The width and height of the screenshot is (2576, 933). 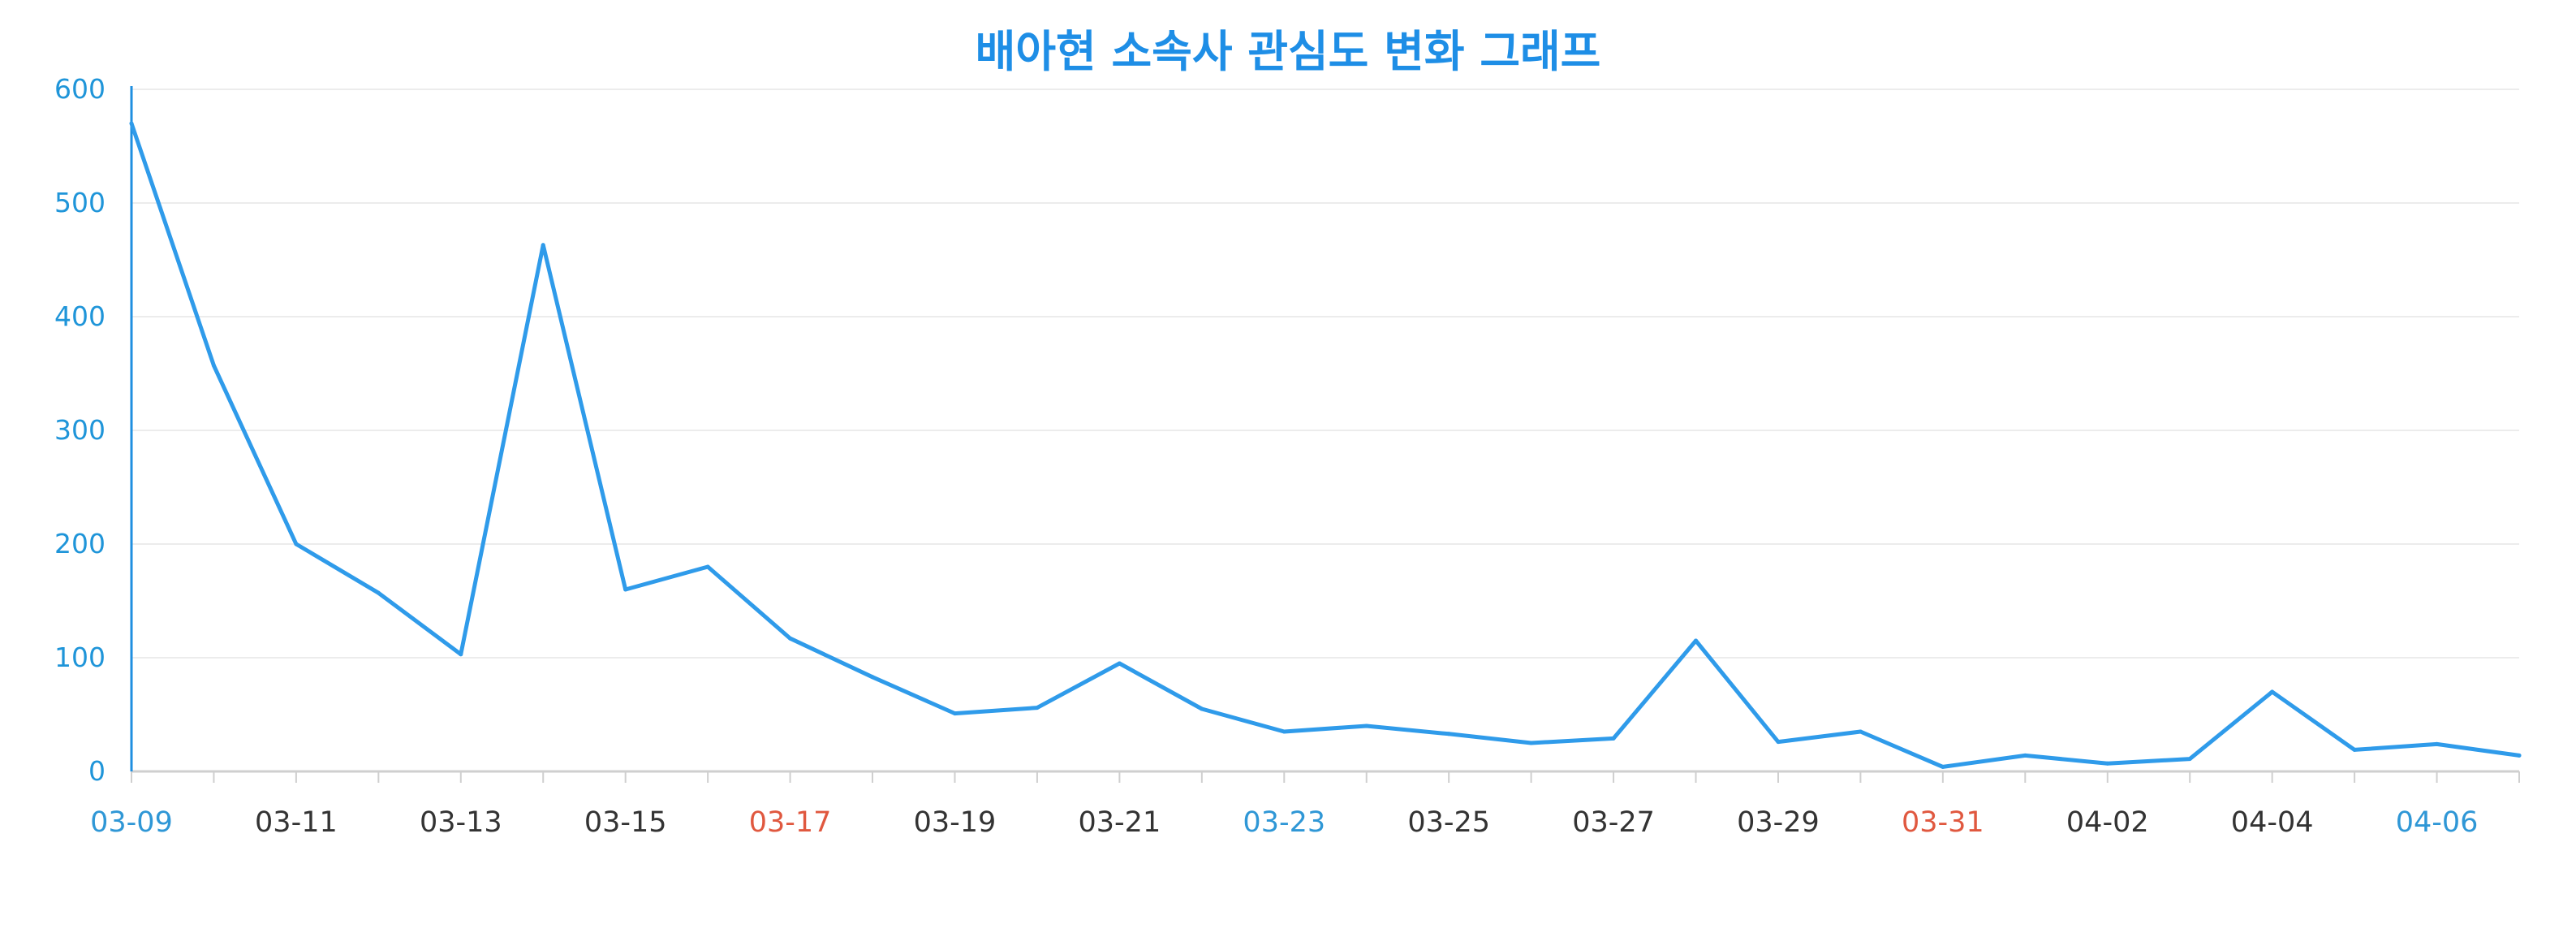 What do you see at coordinates (97, 771) in the screenshot?
I see `y-tick-label: 0` at bounding box center [97, 771].